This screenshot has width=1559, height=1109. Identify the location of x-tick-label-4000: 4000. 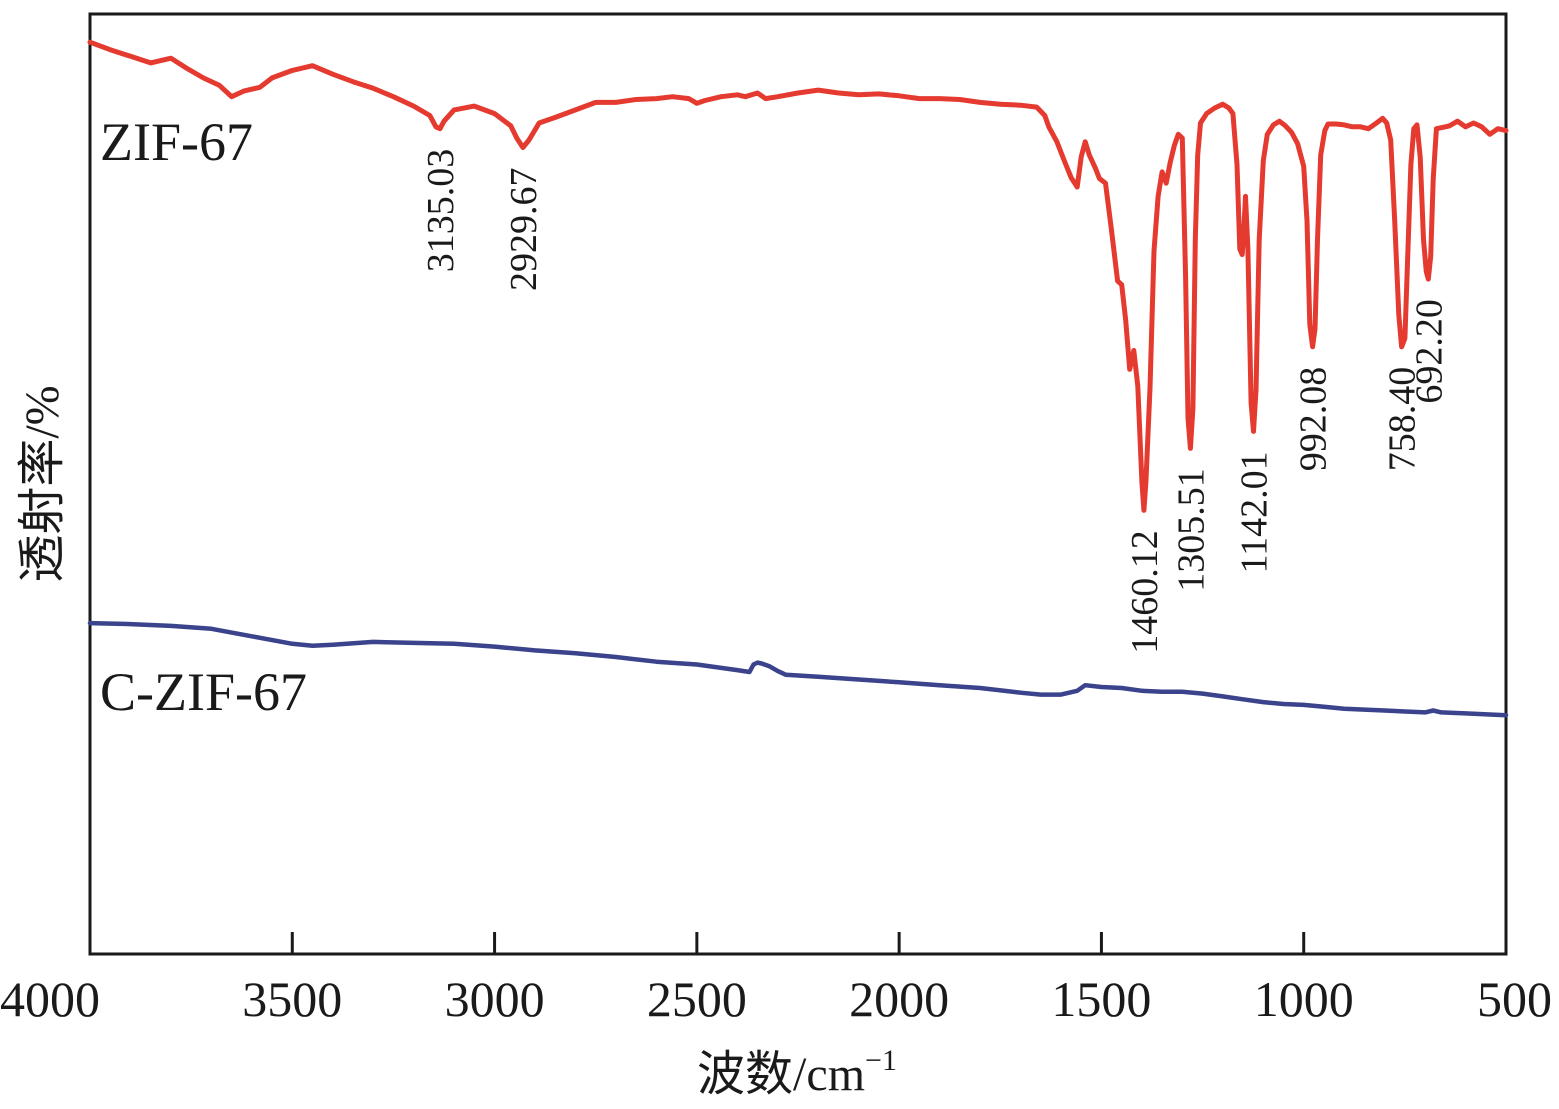
(50, 999).